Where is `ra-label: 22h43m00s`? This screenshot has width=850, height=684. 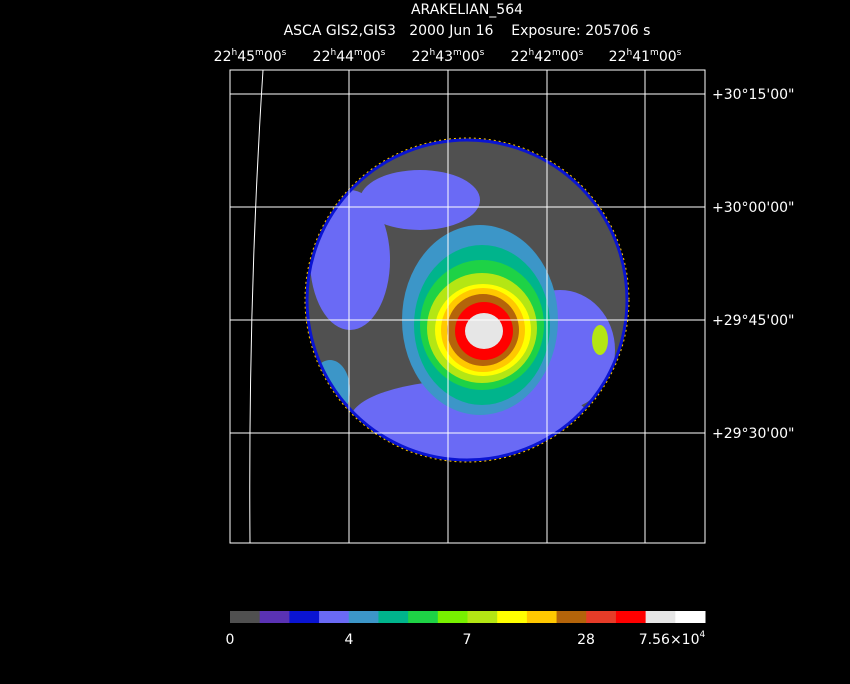 ra-label: 22h43m00s is located at coordinates (448, 56).